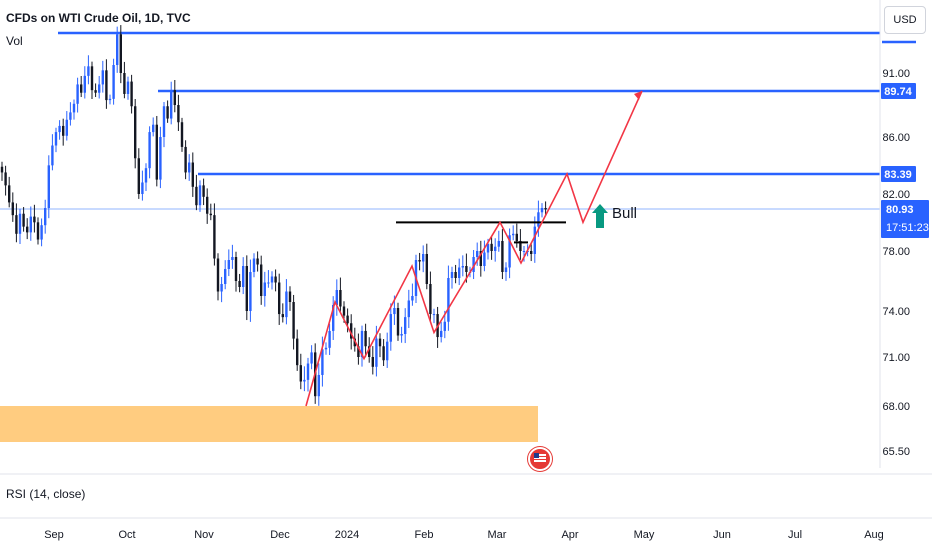  Describe the element at coordinates (569, 535) in the screenshot. I see `x-tick-label: Apr` at that location.